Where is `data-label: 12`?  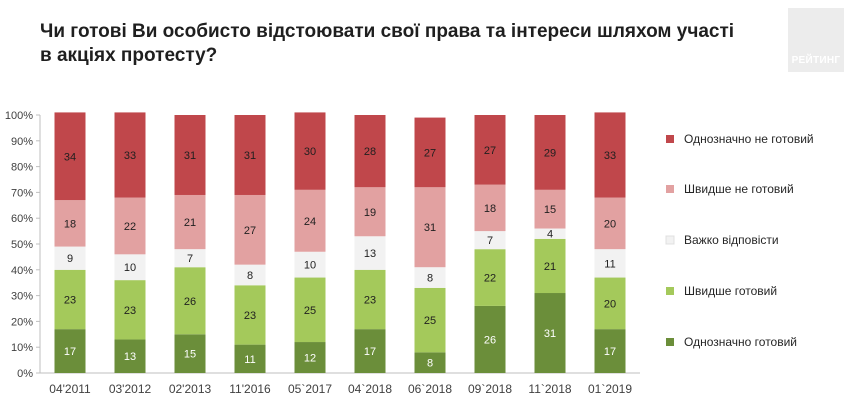
data-label: 12 is located at coordinates (310, 359).